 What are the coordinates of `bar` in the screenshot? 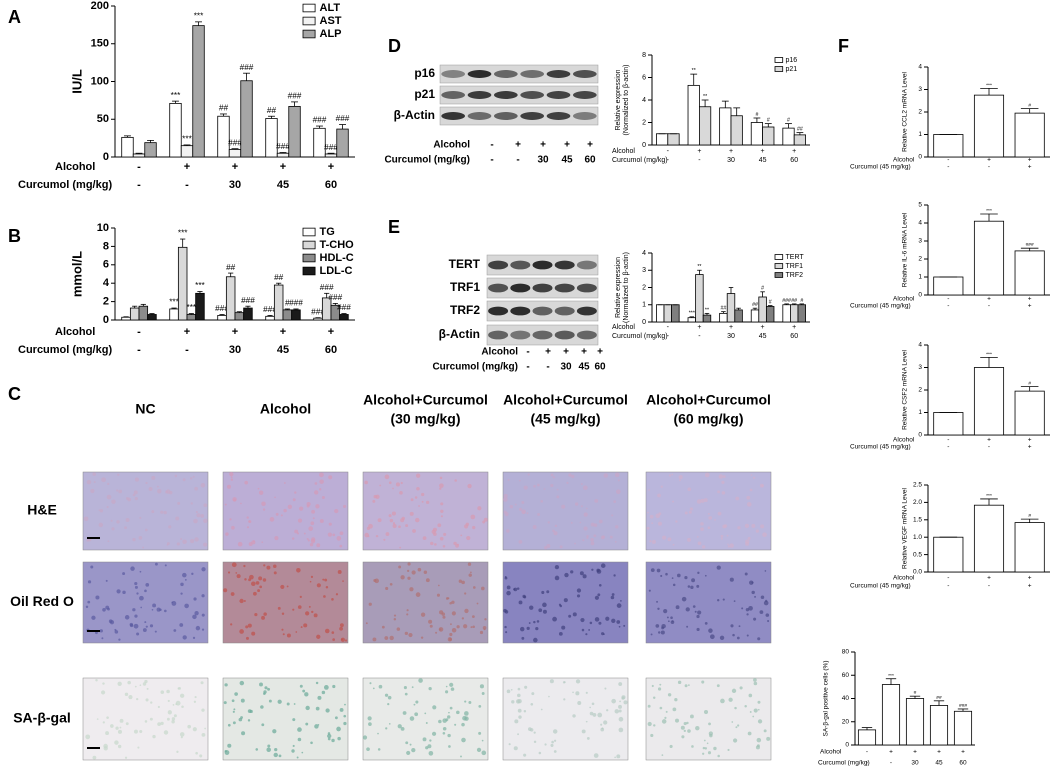 It's located at (891, 715).